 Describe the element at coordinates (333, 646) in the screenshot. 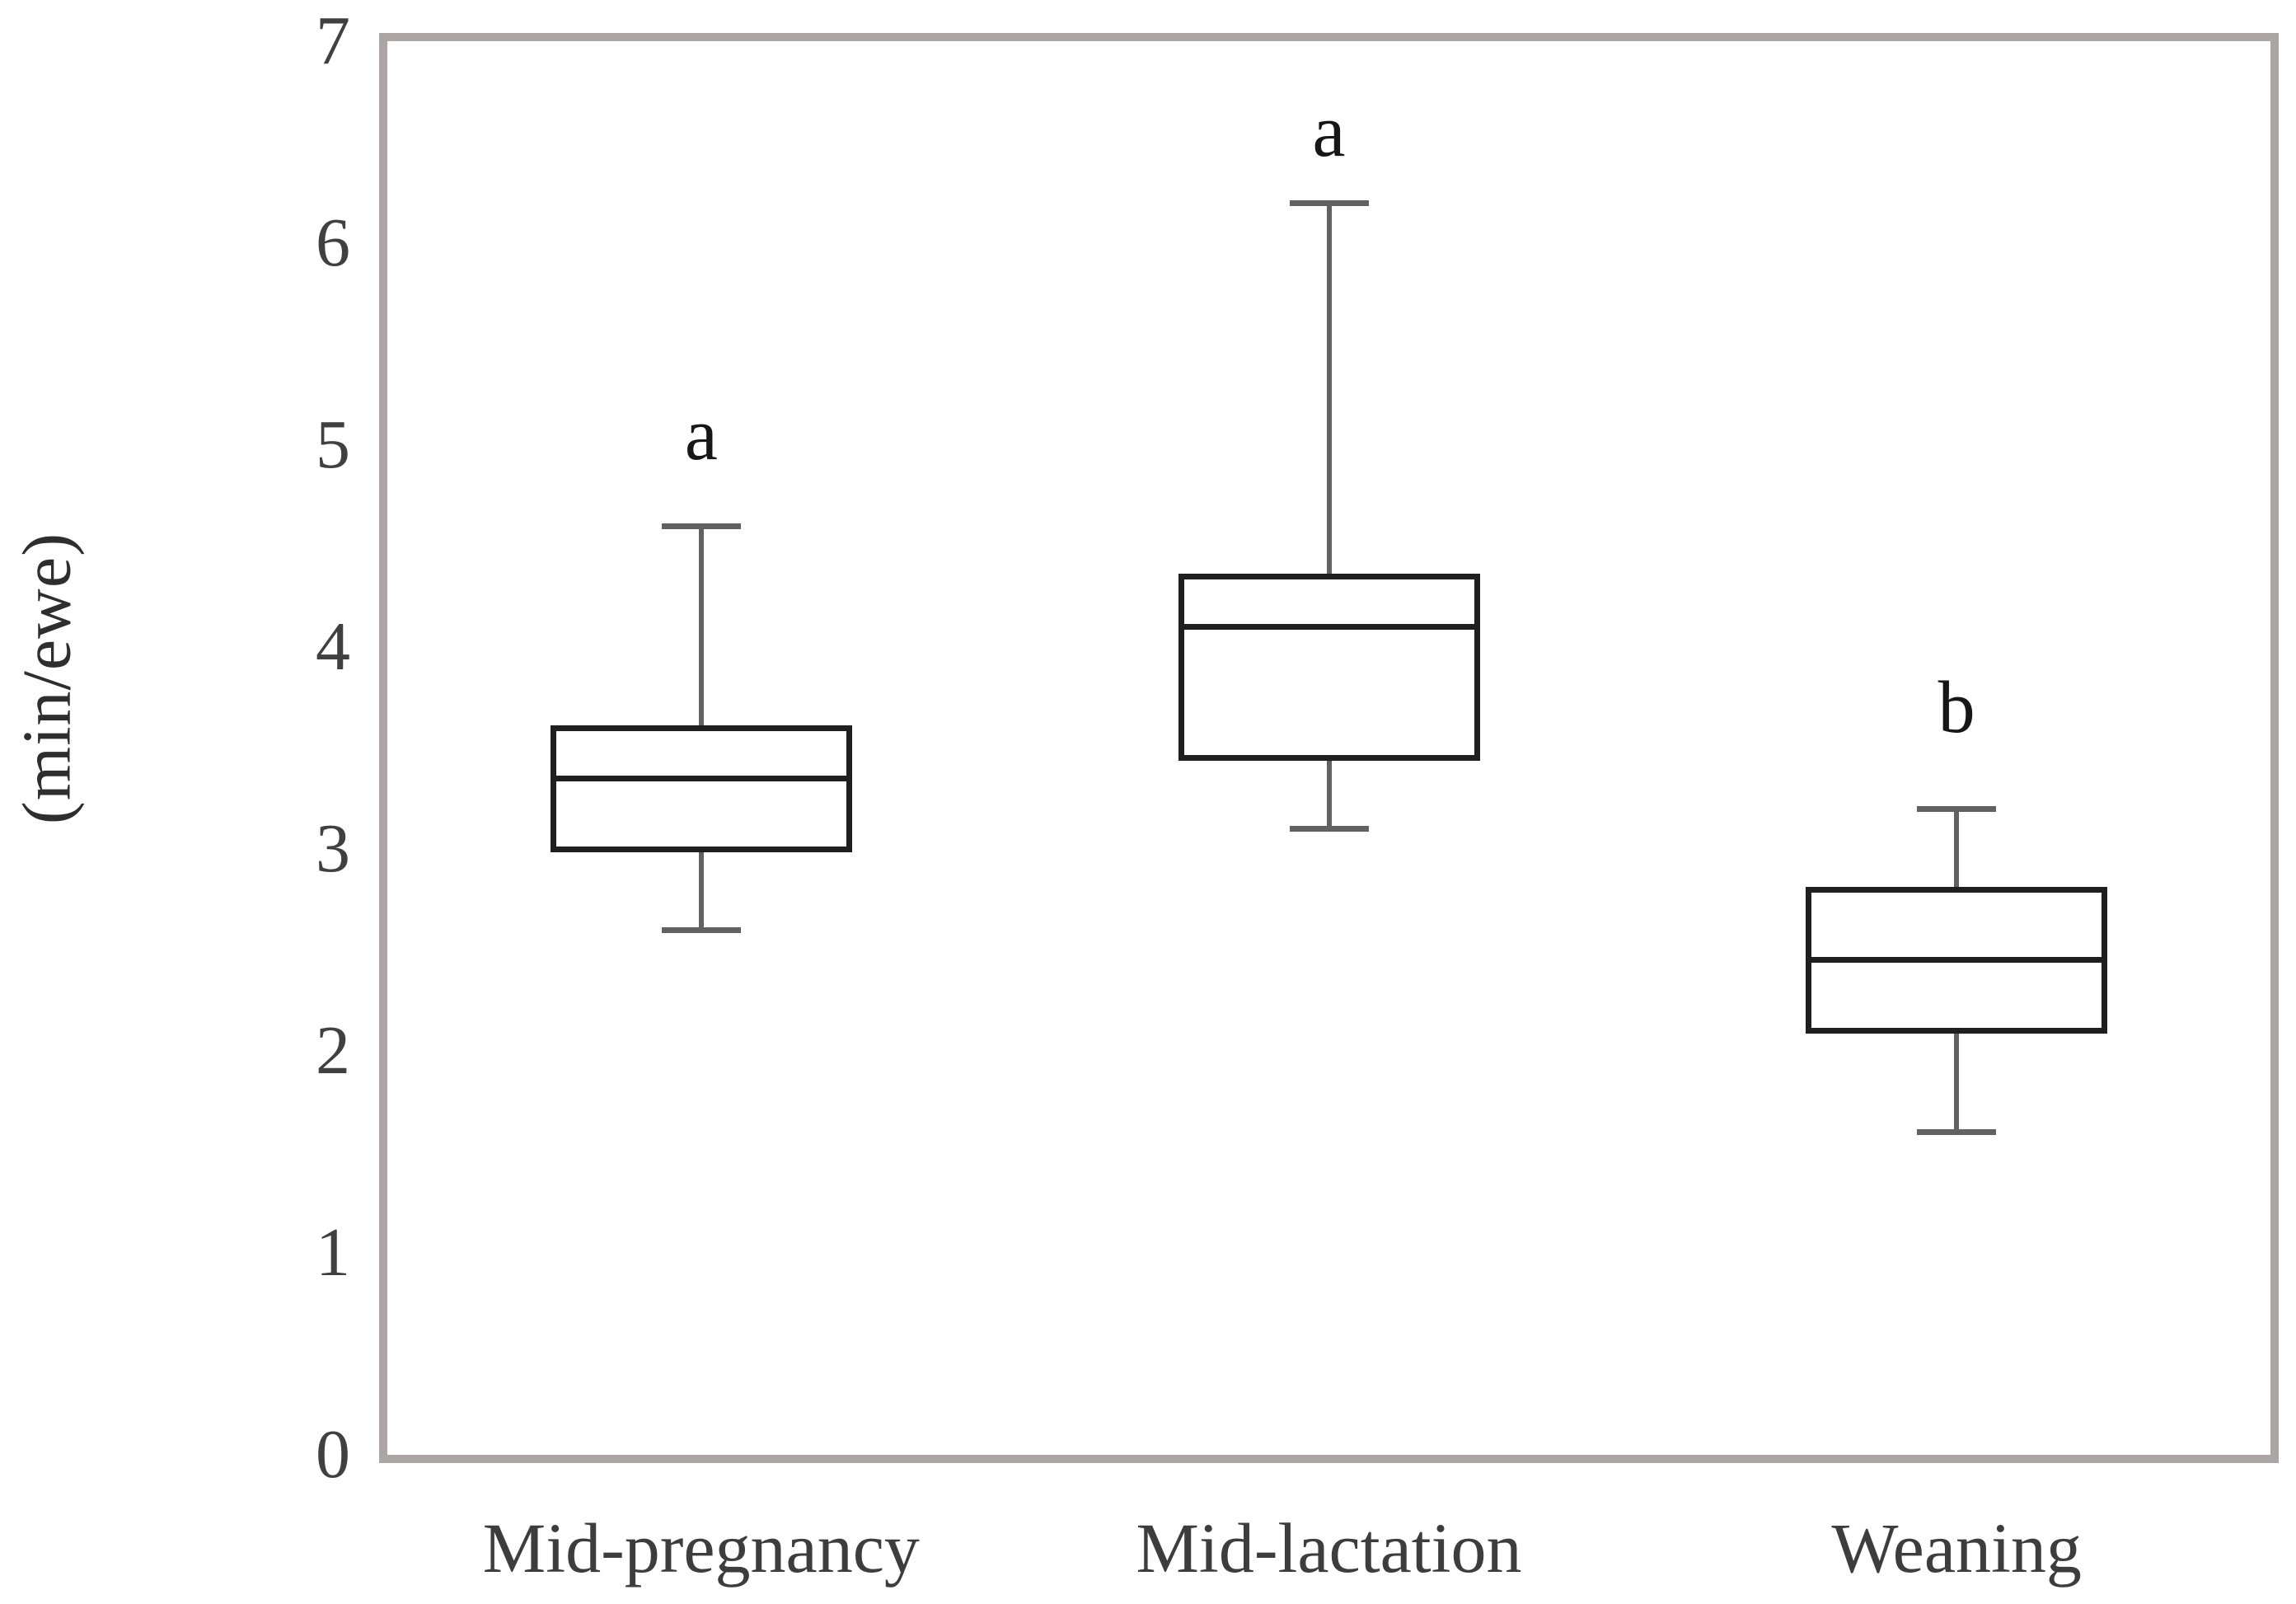

I see `y-tick-label: 4` at that location.